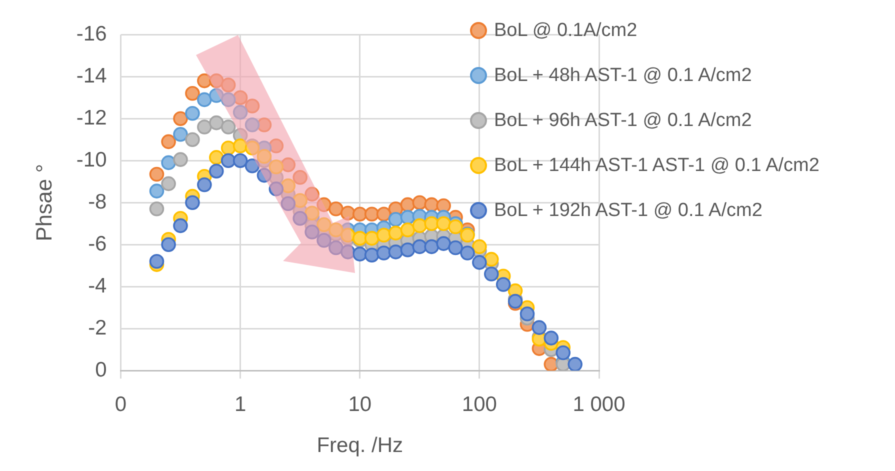  I want to click on legend-label: BoL + 48h AST-1 @ 0.1 A/cm2, so click(623, 75).